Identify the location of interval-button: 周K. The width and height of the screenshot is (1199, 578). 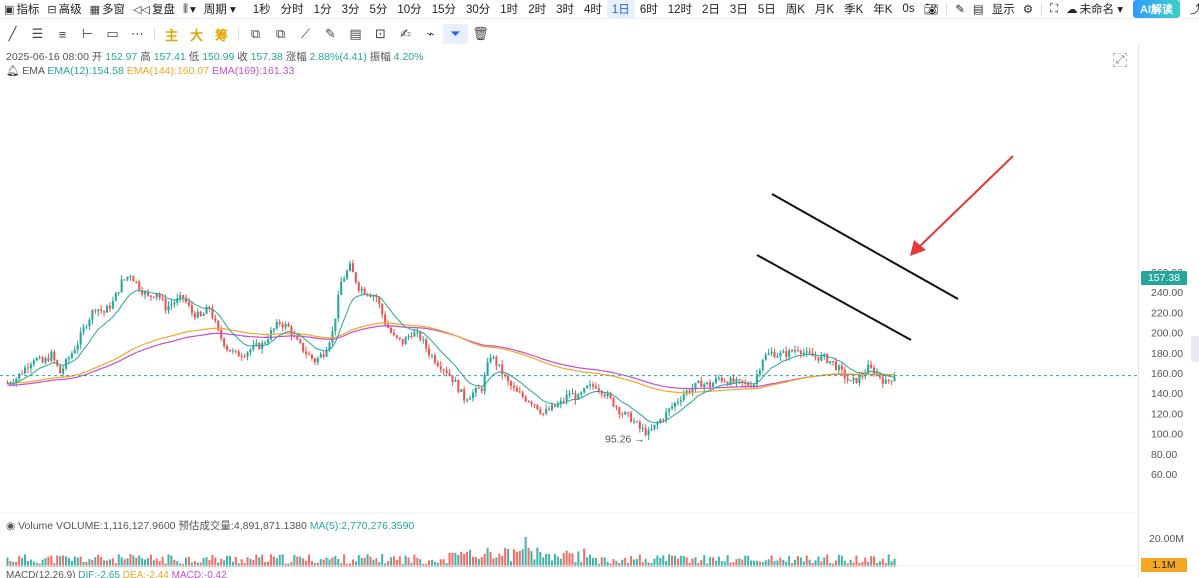
(795, 10).